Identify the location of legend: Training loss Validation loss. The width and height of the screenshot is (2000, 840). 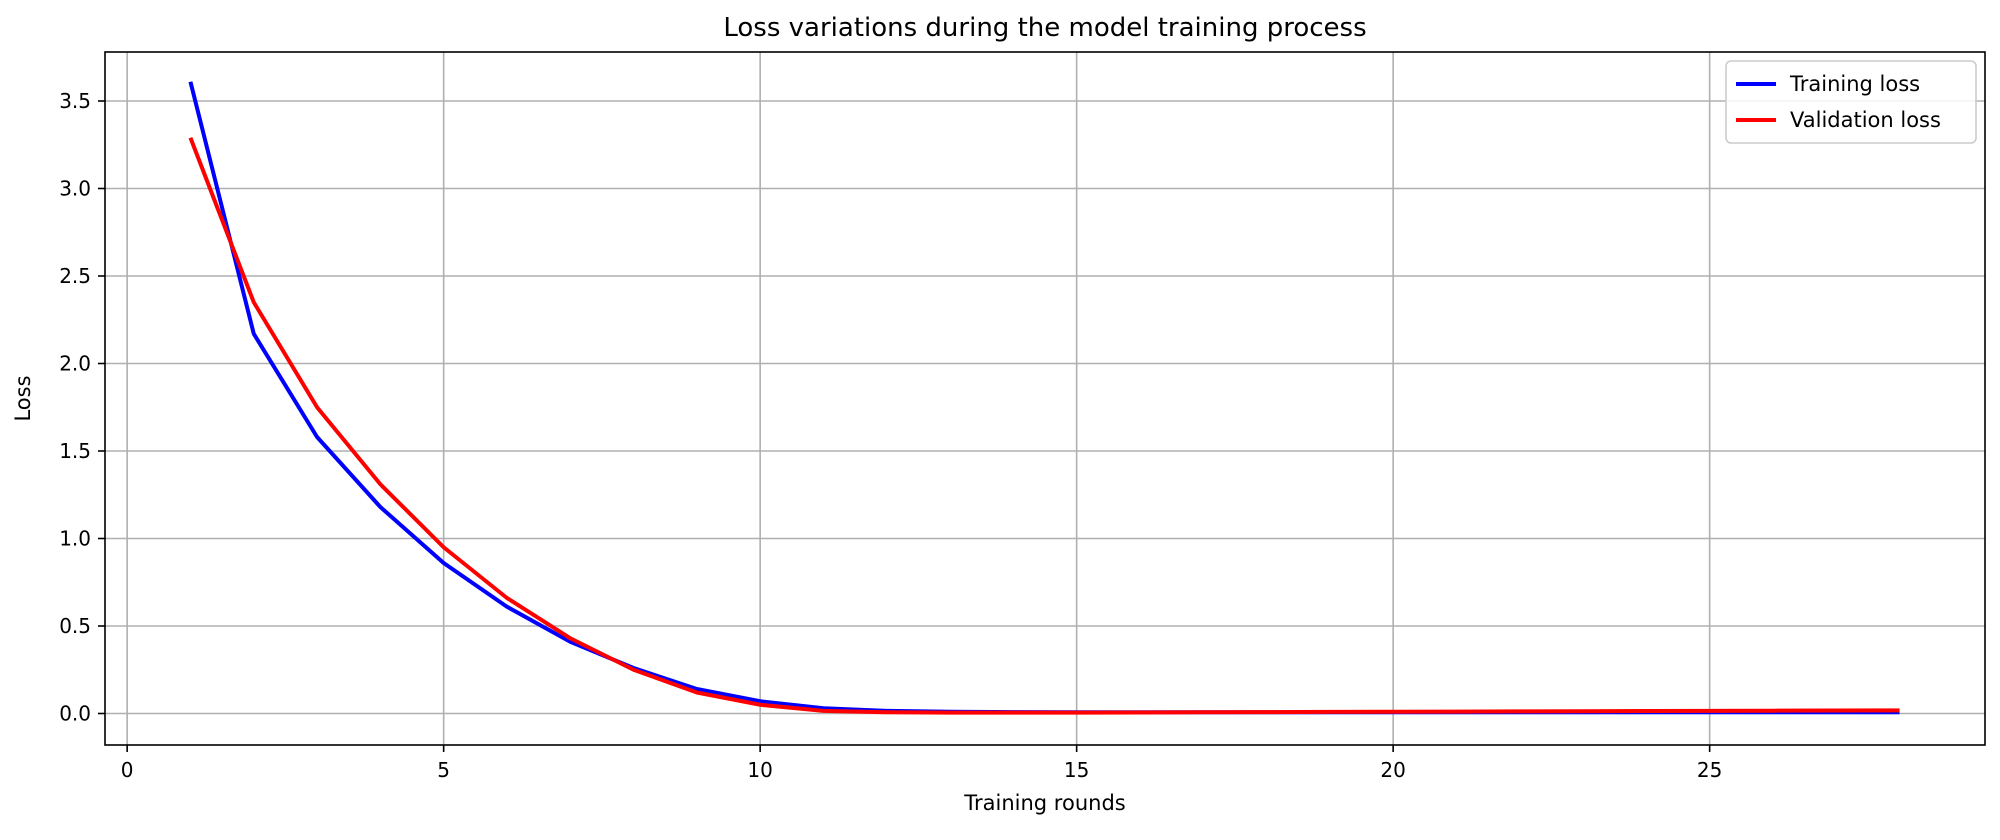
(1851, 102).